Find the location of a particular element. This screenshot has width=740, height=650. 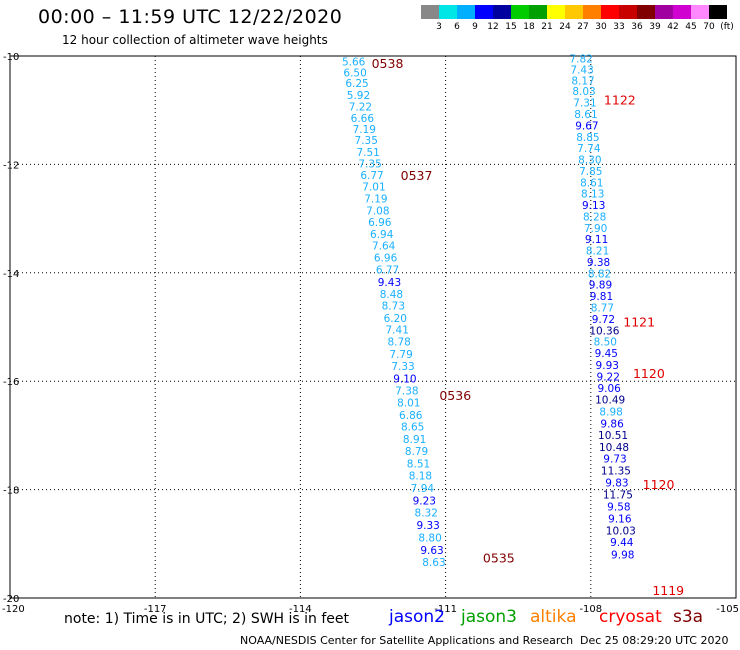

swh-value: 8.82 is located at coordinates (599, 274).